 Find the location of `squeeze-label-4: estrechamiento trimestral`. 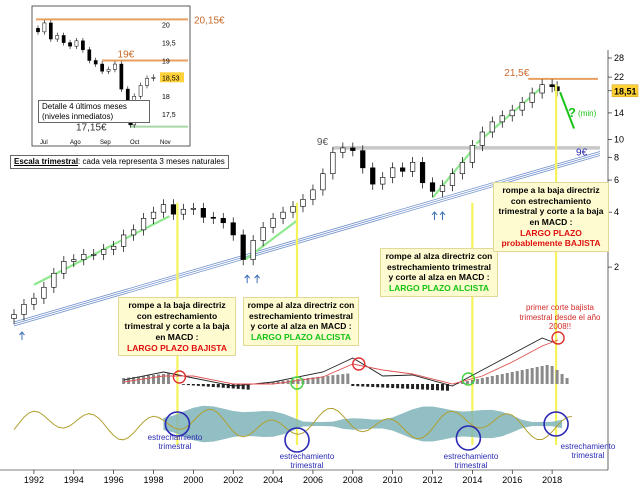

squeeze-label-4: estrechamiento trimestral is located at coordinates (588, 451).